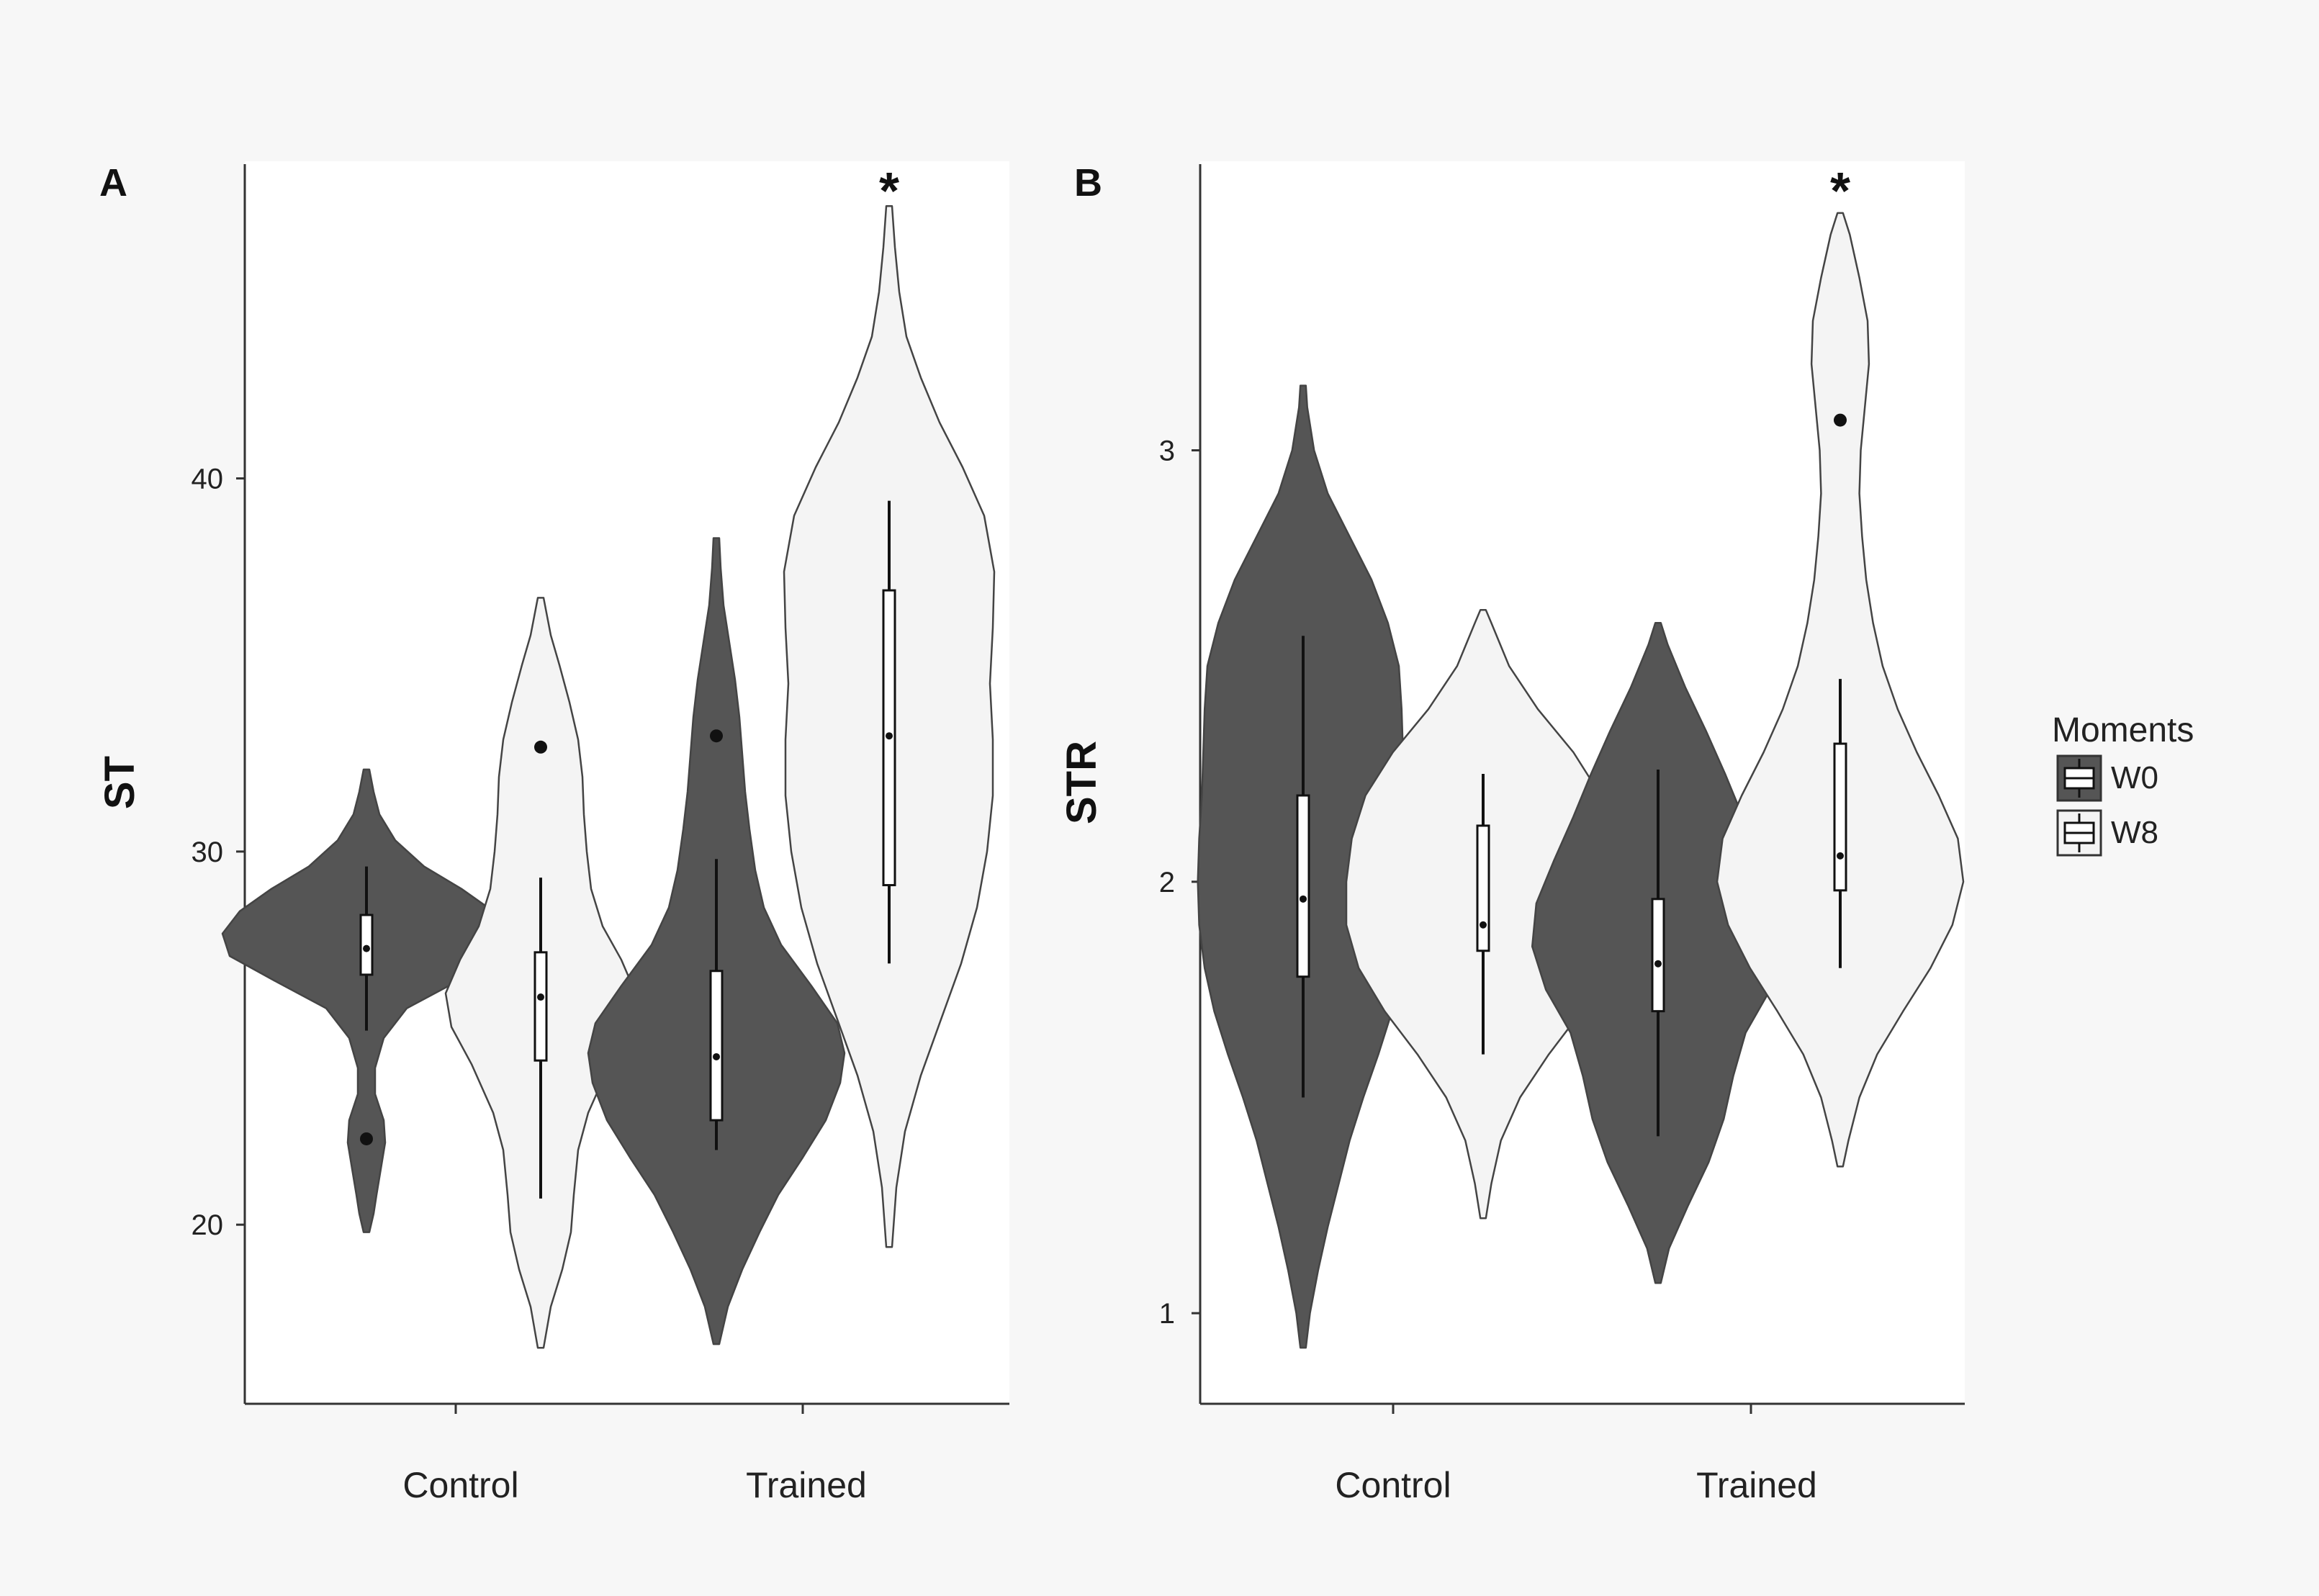 This screenshot has height=1596, width=2319. What do you see at coordinates (1088, 182) in the screenshot?
I see `panel-letter: B` at bounding box center [1088, 182].